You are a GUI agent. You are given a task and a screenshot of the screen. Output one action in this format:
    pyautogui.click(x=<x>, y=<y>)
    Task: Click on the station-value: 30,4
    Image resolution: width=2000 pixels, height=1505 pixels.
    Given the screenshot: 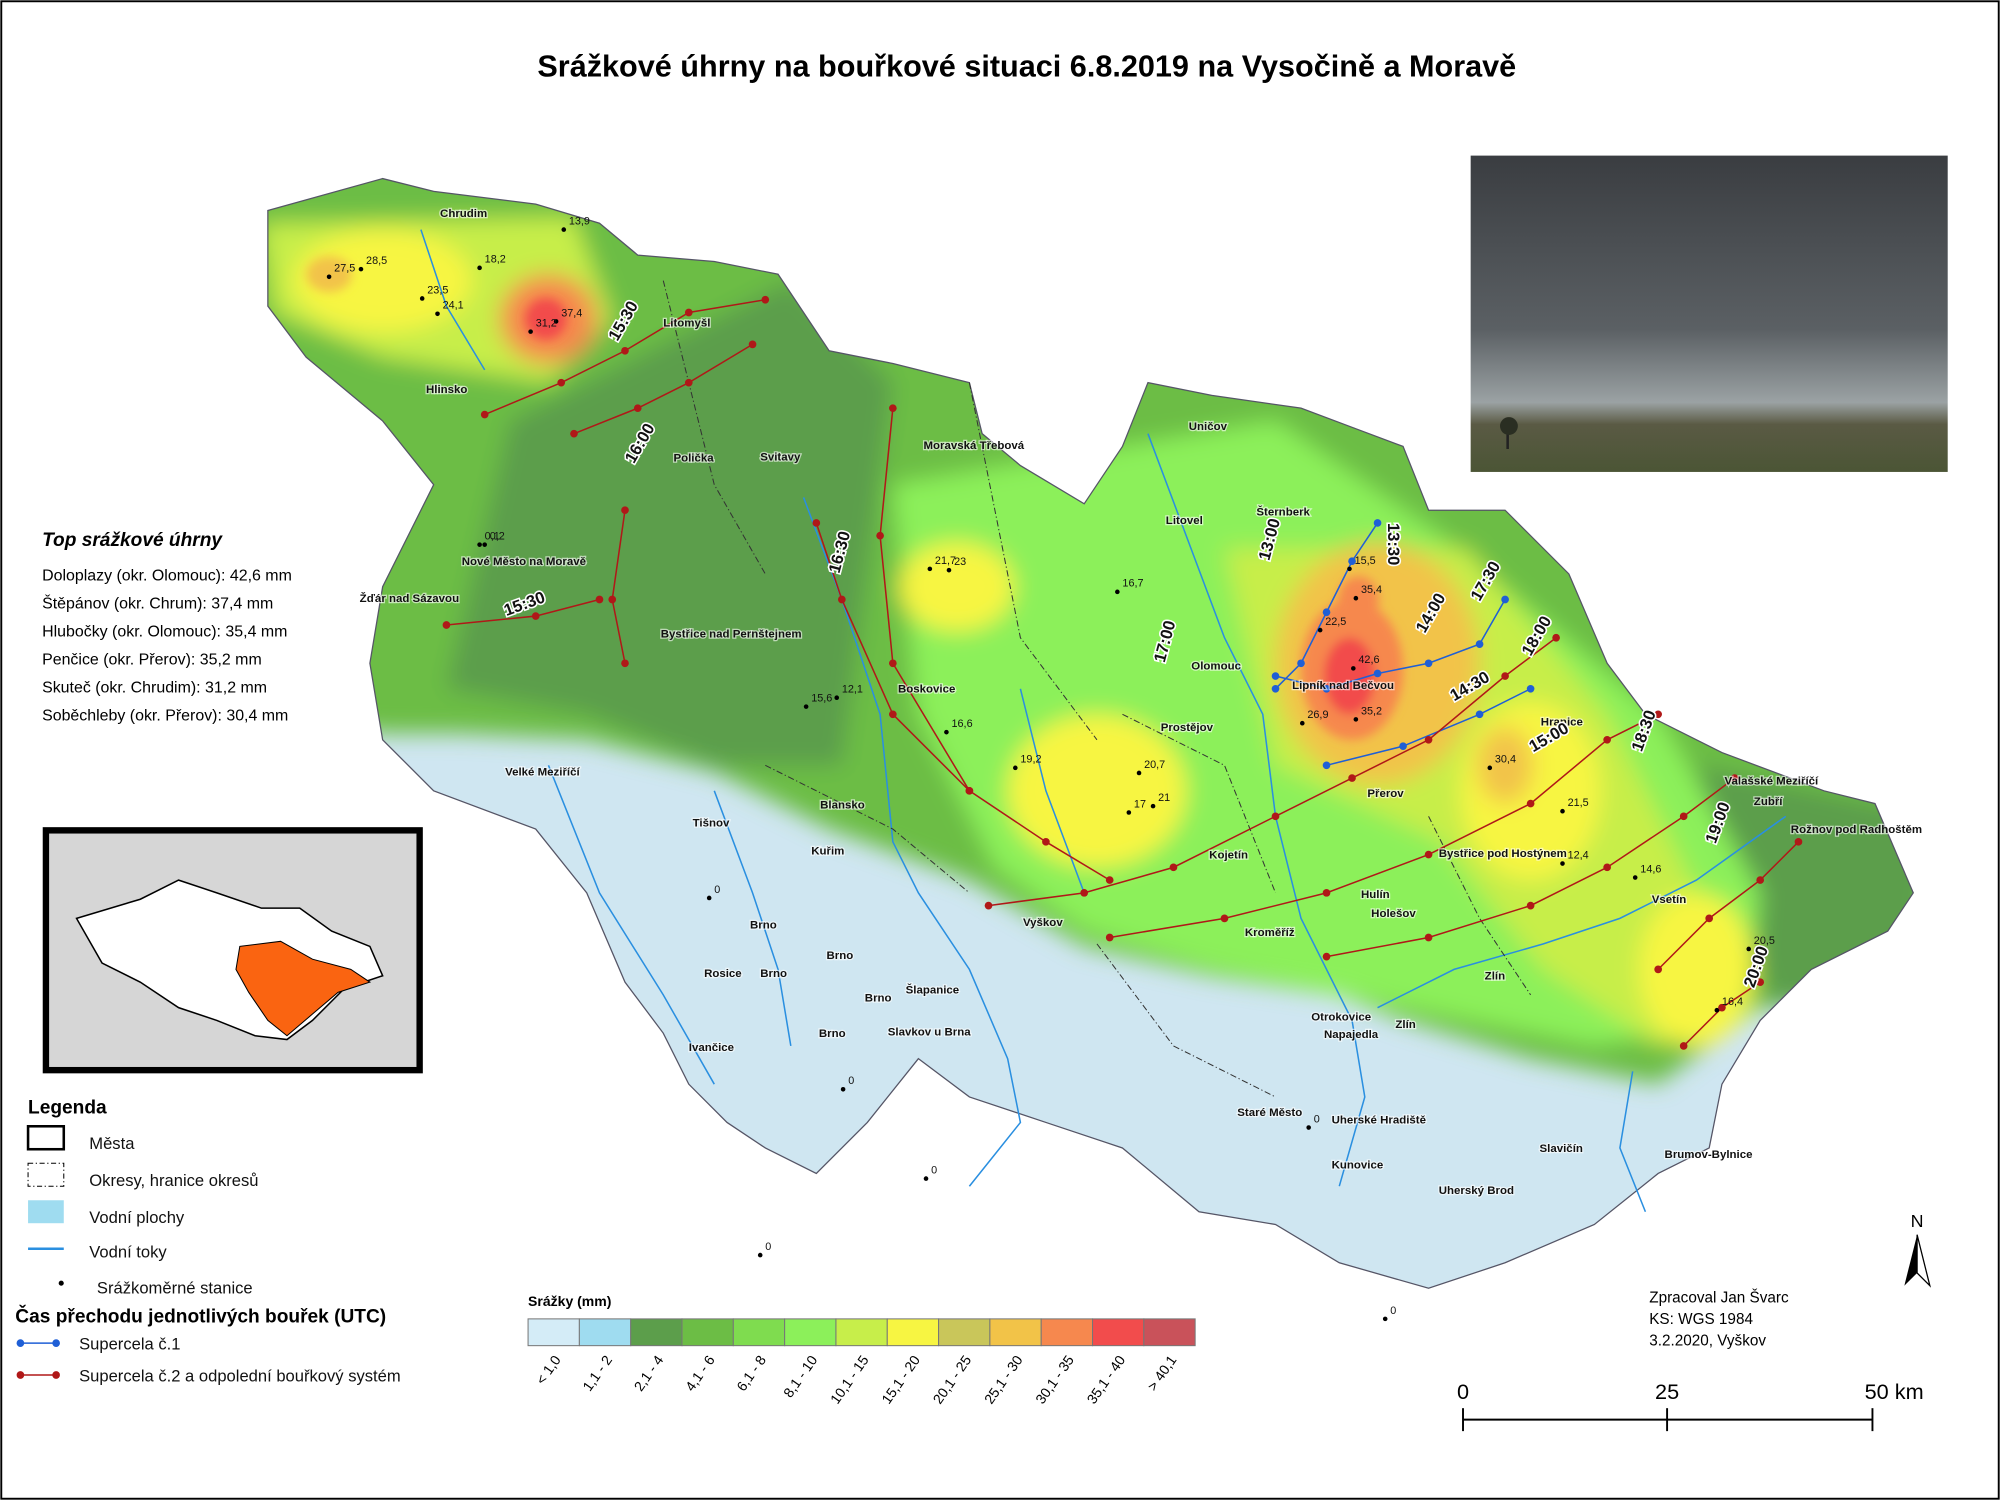 What is the action you would take?
    pyautogui.click(x=1505, y=760)
    